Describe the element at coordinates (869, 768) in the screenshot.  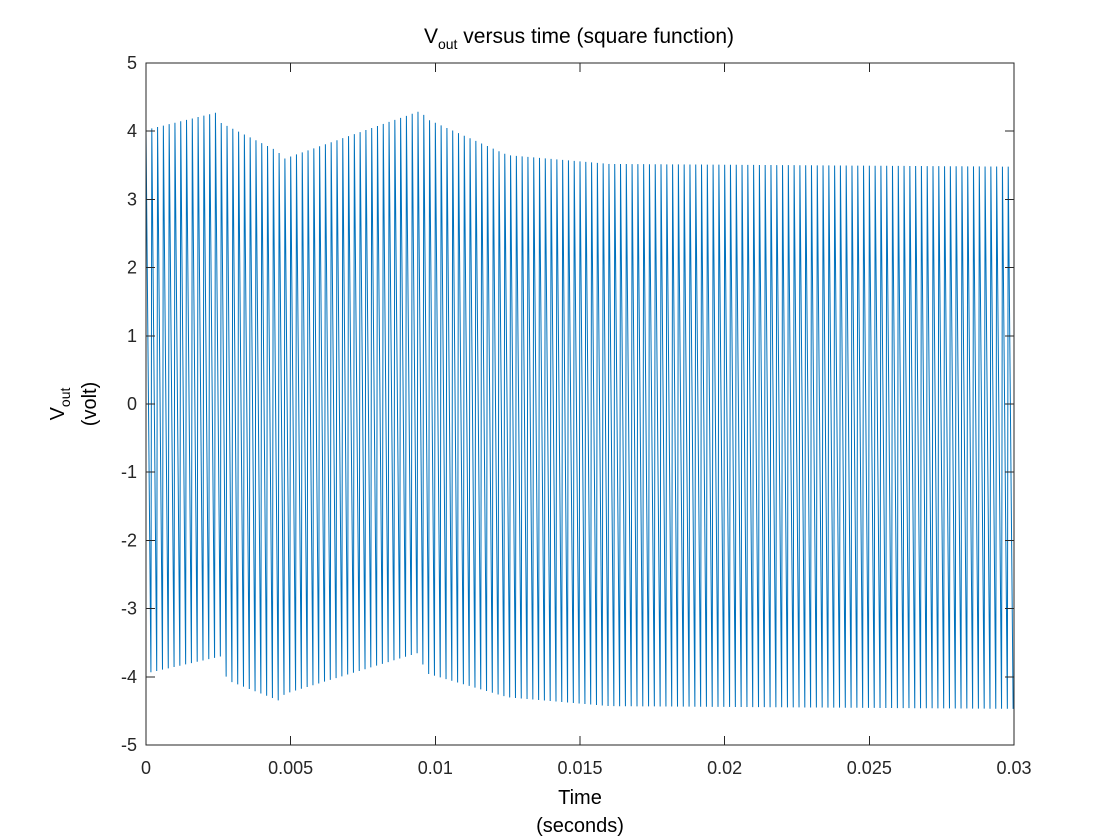
I see `x-tick-label: 0.025` at that location.